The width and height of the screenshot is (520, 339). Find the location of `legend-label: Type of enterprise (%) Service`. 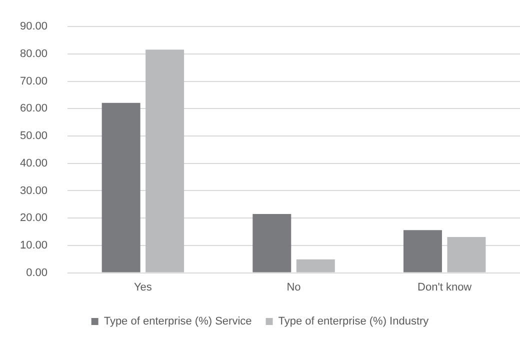

legend-label: Type of enterprise (%) Service is located at coordinates (178, 322).